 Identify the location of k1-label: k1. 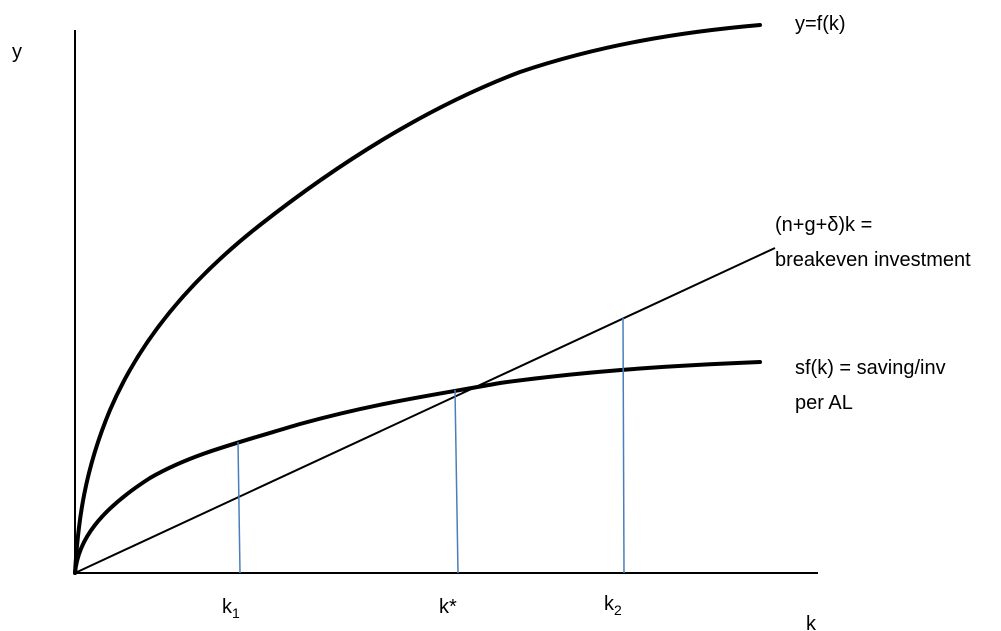
(231, 608).